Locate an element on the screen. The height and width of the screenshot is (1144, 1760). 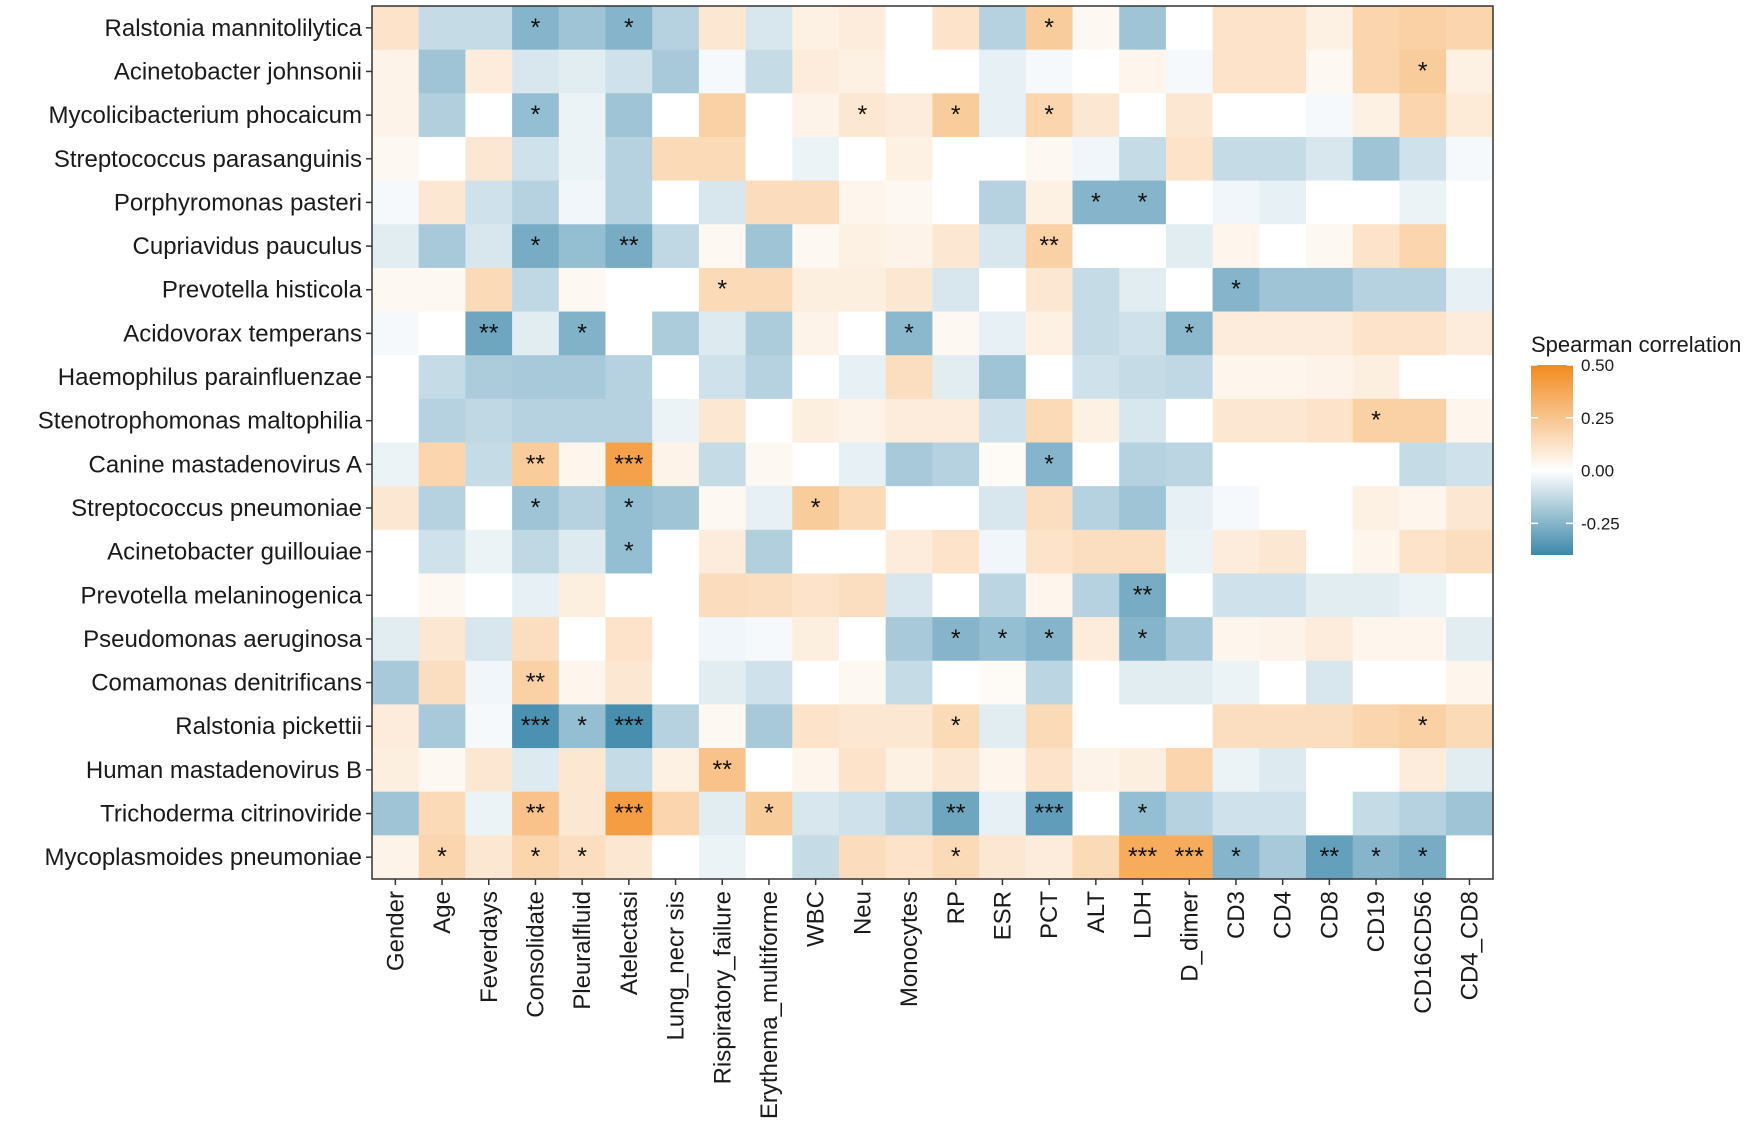
column-label: CD19 is located at coordinates (1376, 921).